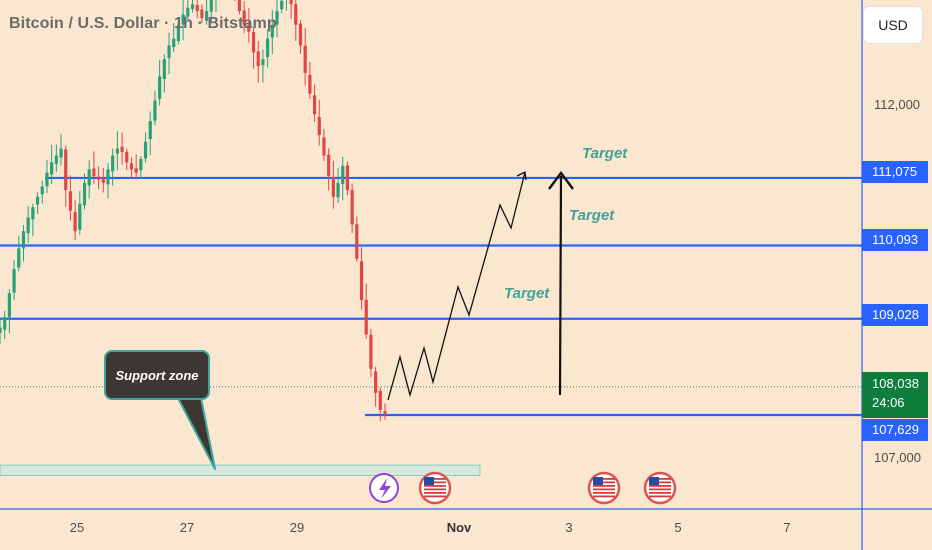  I want to click on target-arrow-head, so click(561, 180).